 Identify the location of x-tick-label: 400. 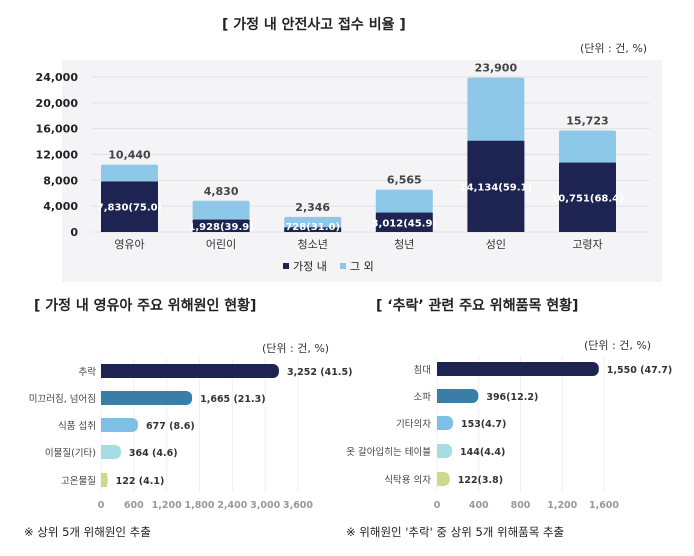
(479, 505).